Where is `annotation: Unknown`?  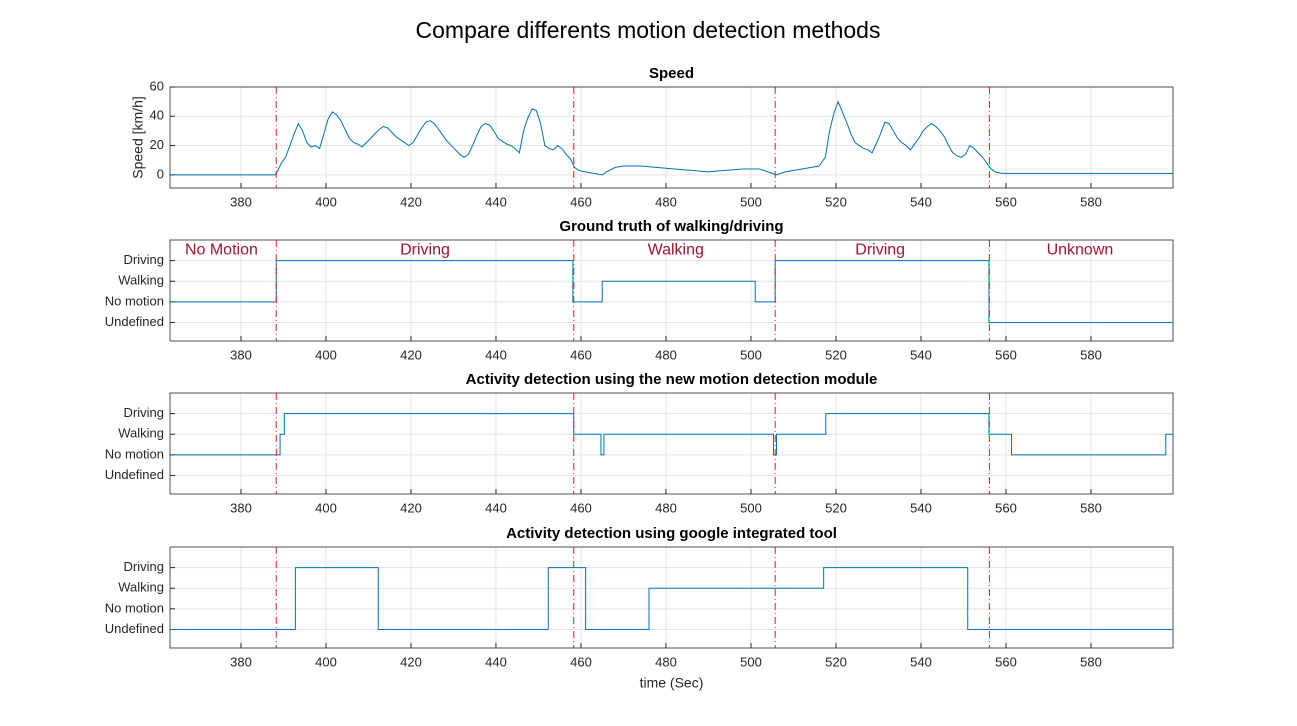 annotation: Unknown is located at coordinates (1080, 250).